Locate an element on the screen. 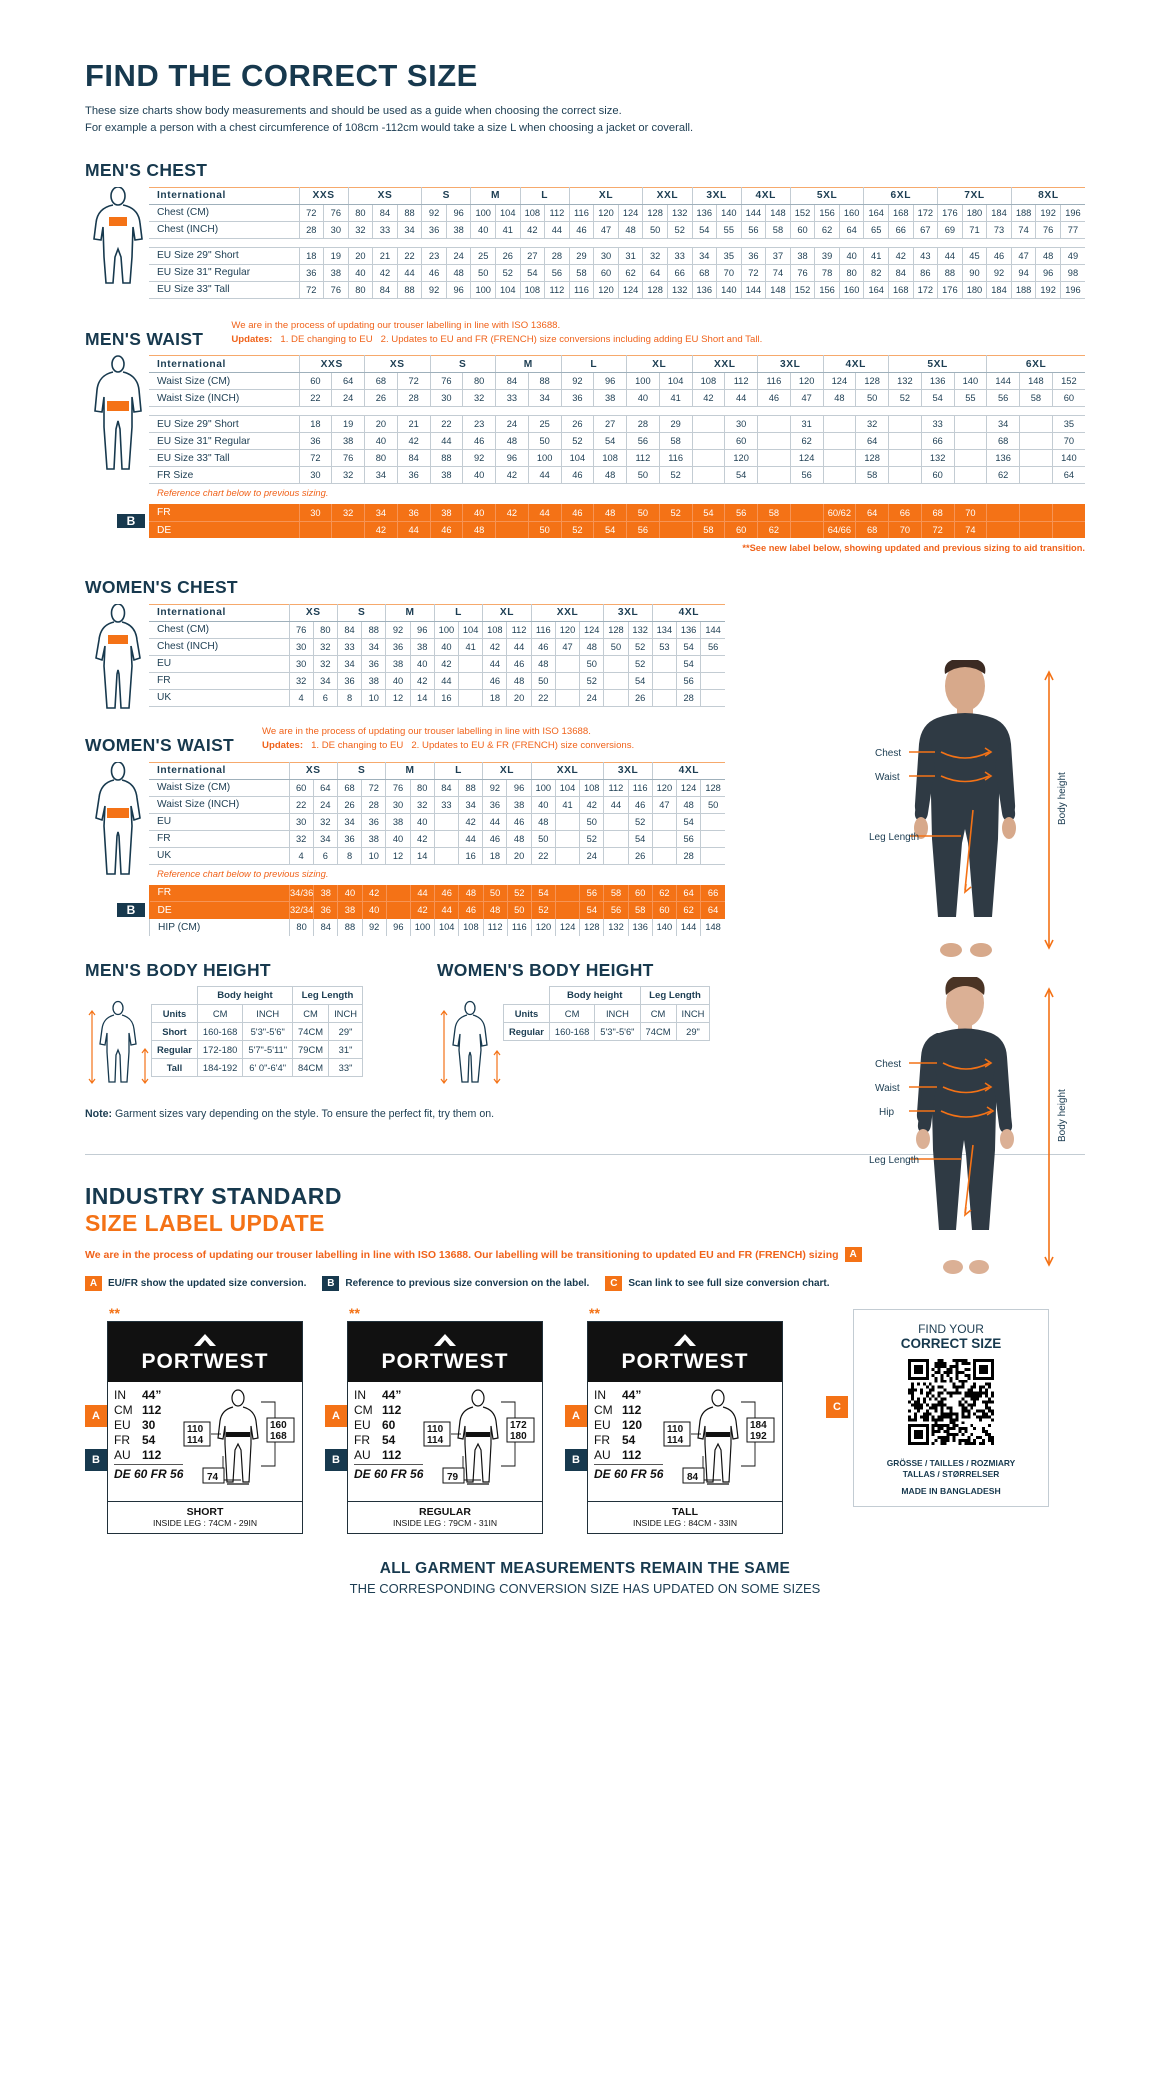 The width and height of the screenshot is (1157, 2076). cell: 34 is located at coordinates (325, 681).